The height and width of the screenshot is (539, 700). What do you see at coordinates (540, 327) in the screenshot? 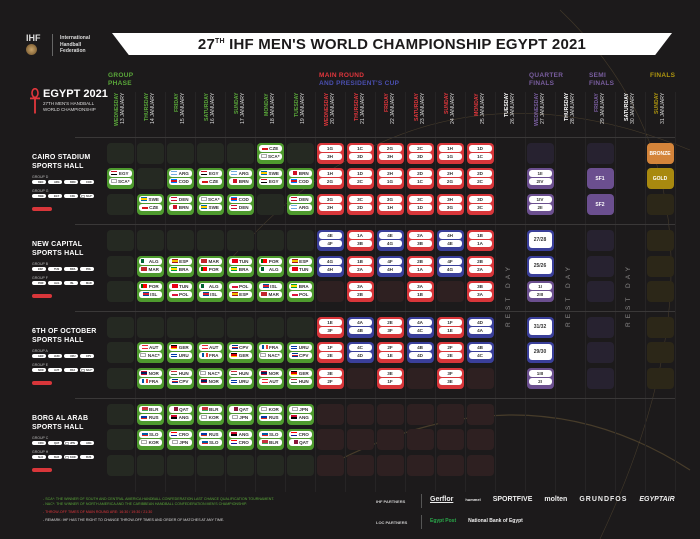
I see `placement-match-card: 31/32` at bounding box center [540, 327].